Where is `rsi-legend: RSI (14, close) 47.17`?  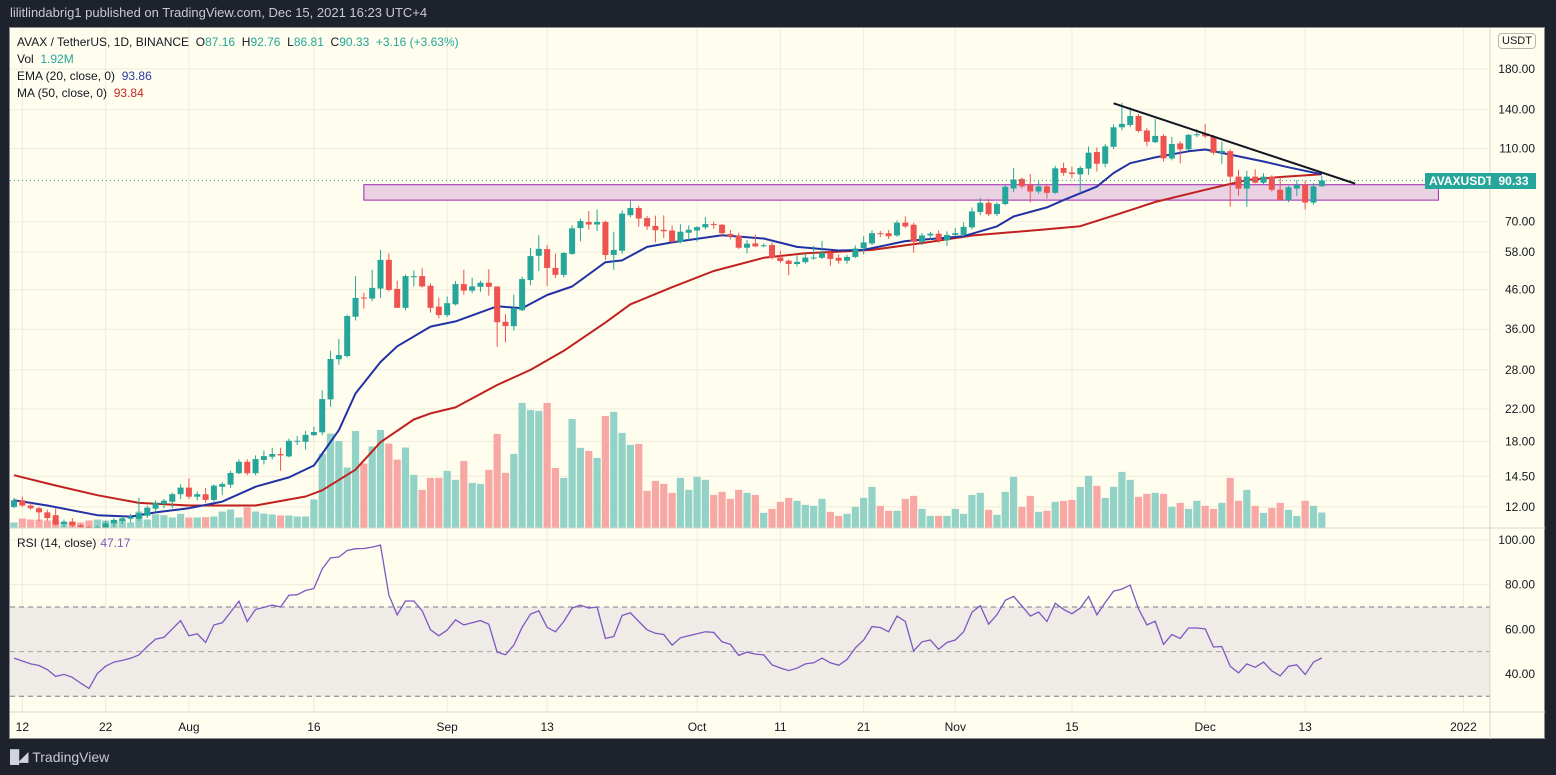 rsi-legend: RSI (14, close) 47.17 is located at coordinates (73, 543).